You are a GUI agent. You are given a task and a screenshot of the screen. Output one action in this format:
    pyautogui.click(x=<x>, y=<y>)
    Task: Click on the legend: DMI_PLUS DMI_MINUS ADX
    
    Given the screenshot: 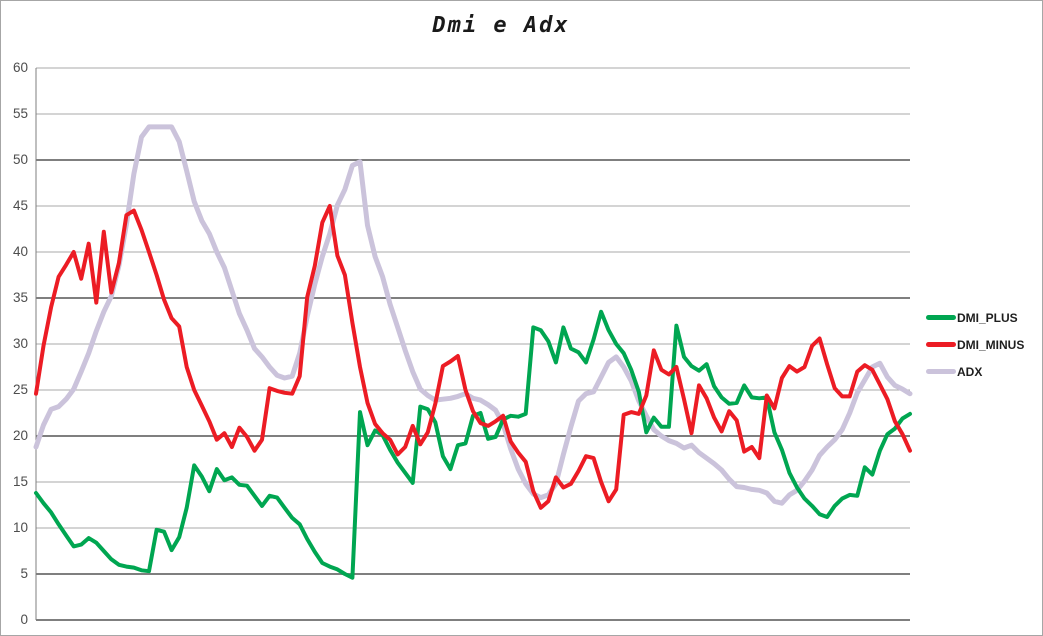 What is the action you would take?
    pyautogui.click(x=983, y=344)
    